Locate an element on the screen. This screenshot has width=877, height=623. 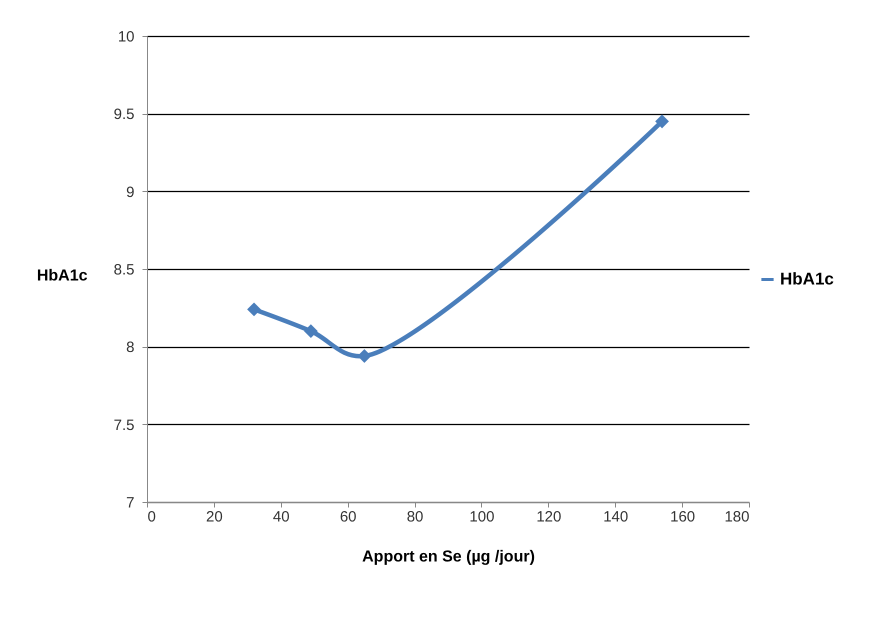
y-tick-label: 7.5 is located at coordinates (124, 425).